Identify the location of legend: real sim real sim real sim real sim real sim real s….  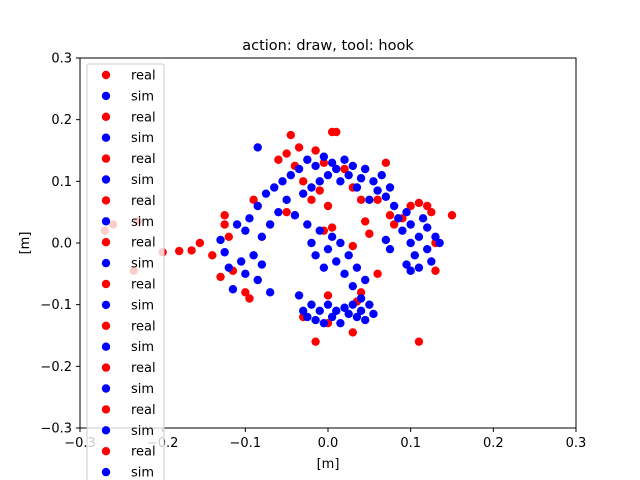
(125, 271).